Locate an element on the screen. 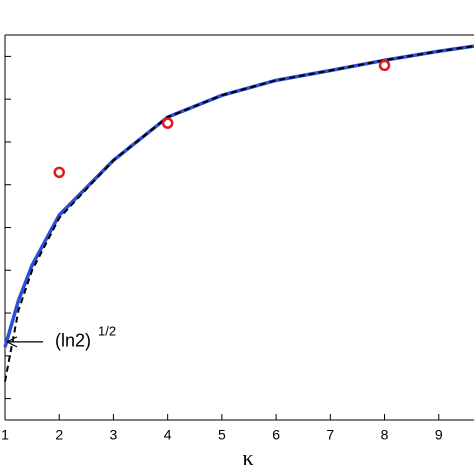  annotation: (ln2) is located at coordinates (73, 341).